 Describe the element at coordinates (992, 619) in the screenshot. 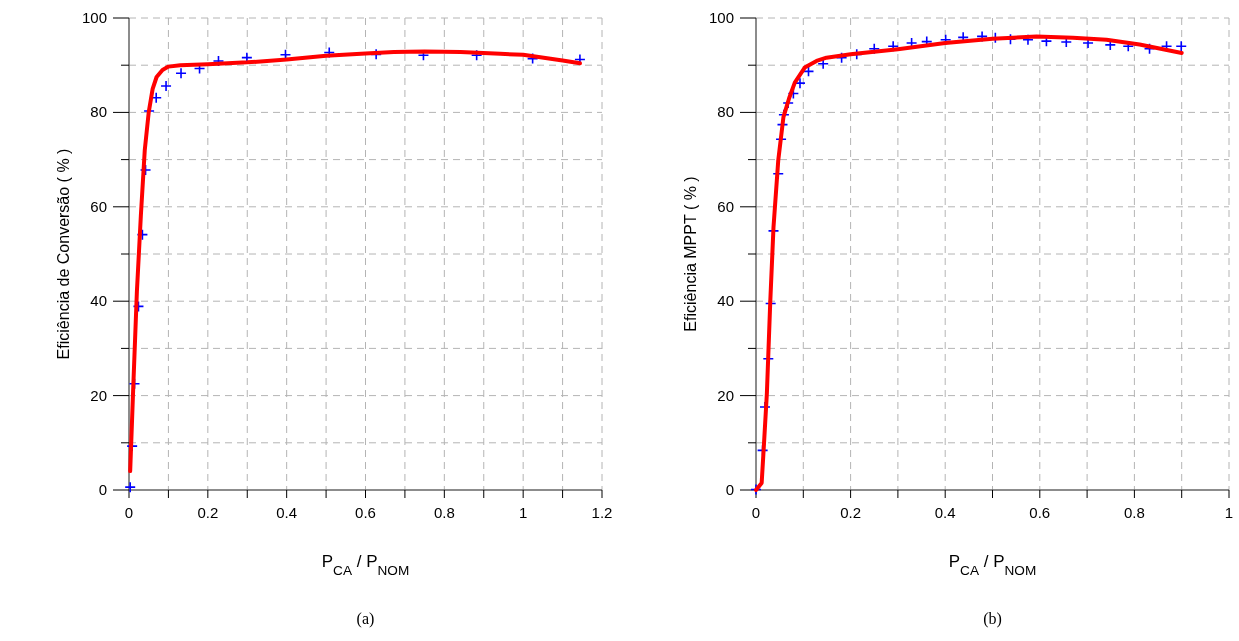

I see `text: (b)` at that location.